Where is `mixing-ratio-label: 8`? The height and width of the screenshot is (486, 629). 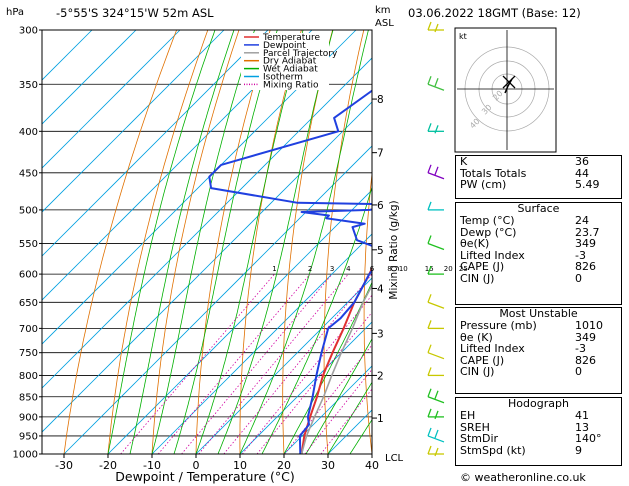 mixing-ratio-label: 8 is located at coordinates (389, 269).